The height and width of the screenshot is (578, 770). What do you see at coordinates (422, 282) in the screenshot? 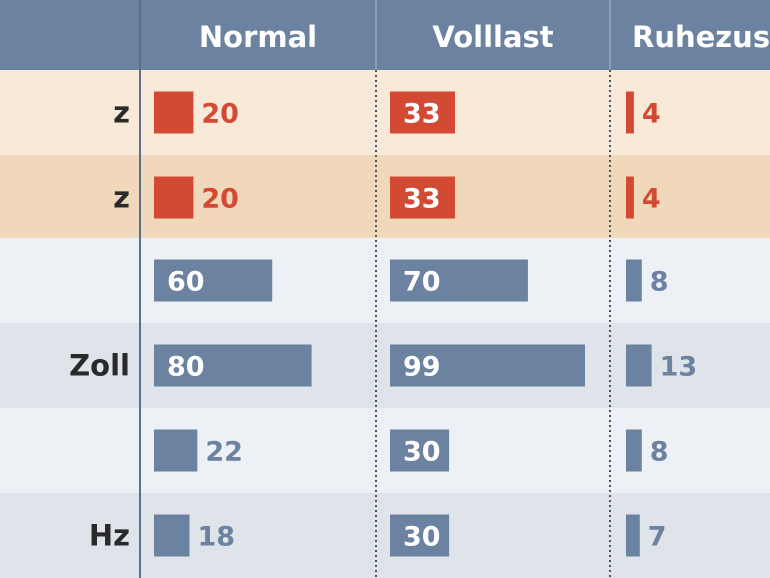
I see `data-label: 70` at bounding box center [422, 282].